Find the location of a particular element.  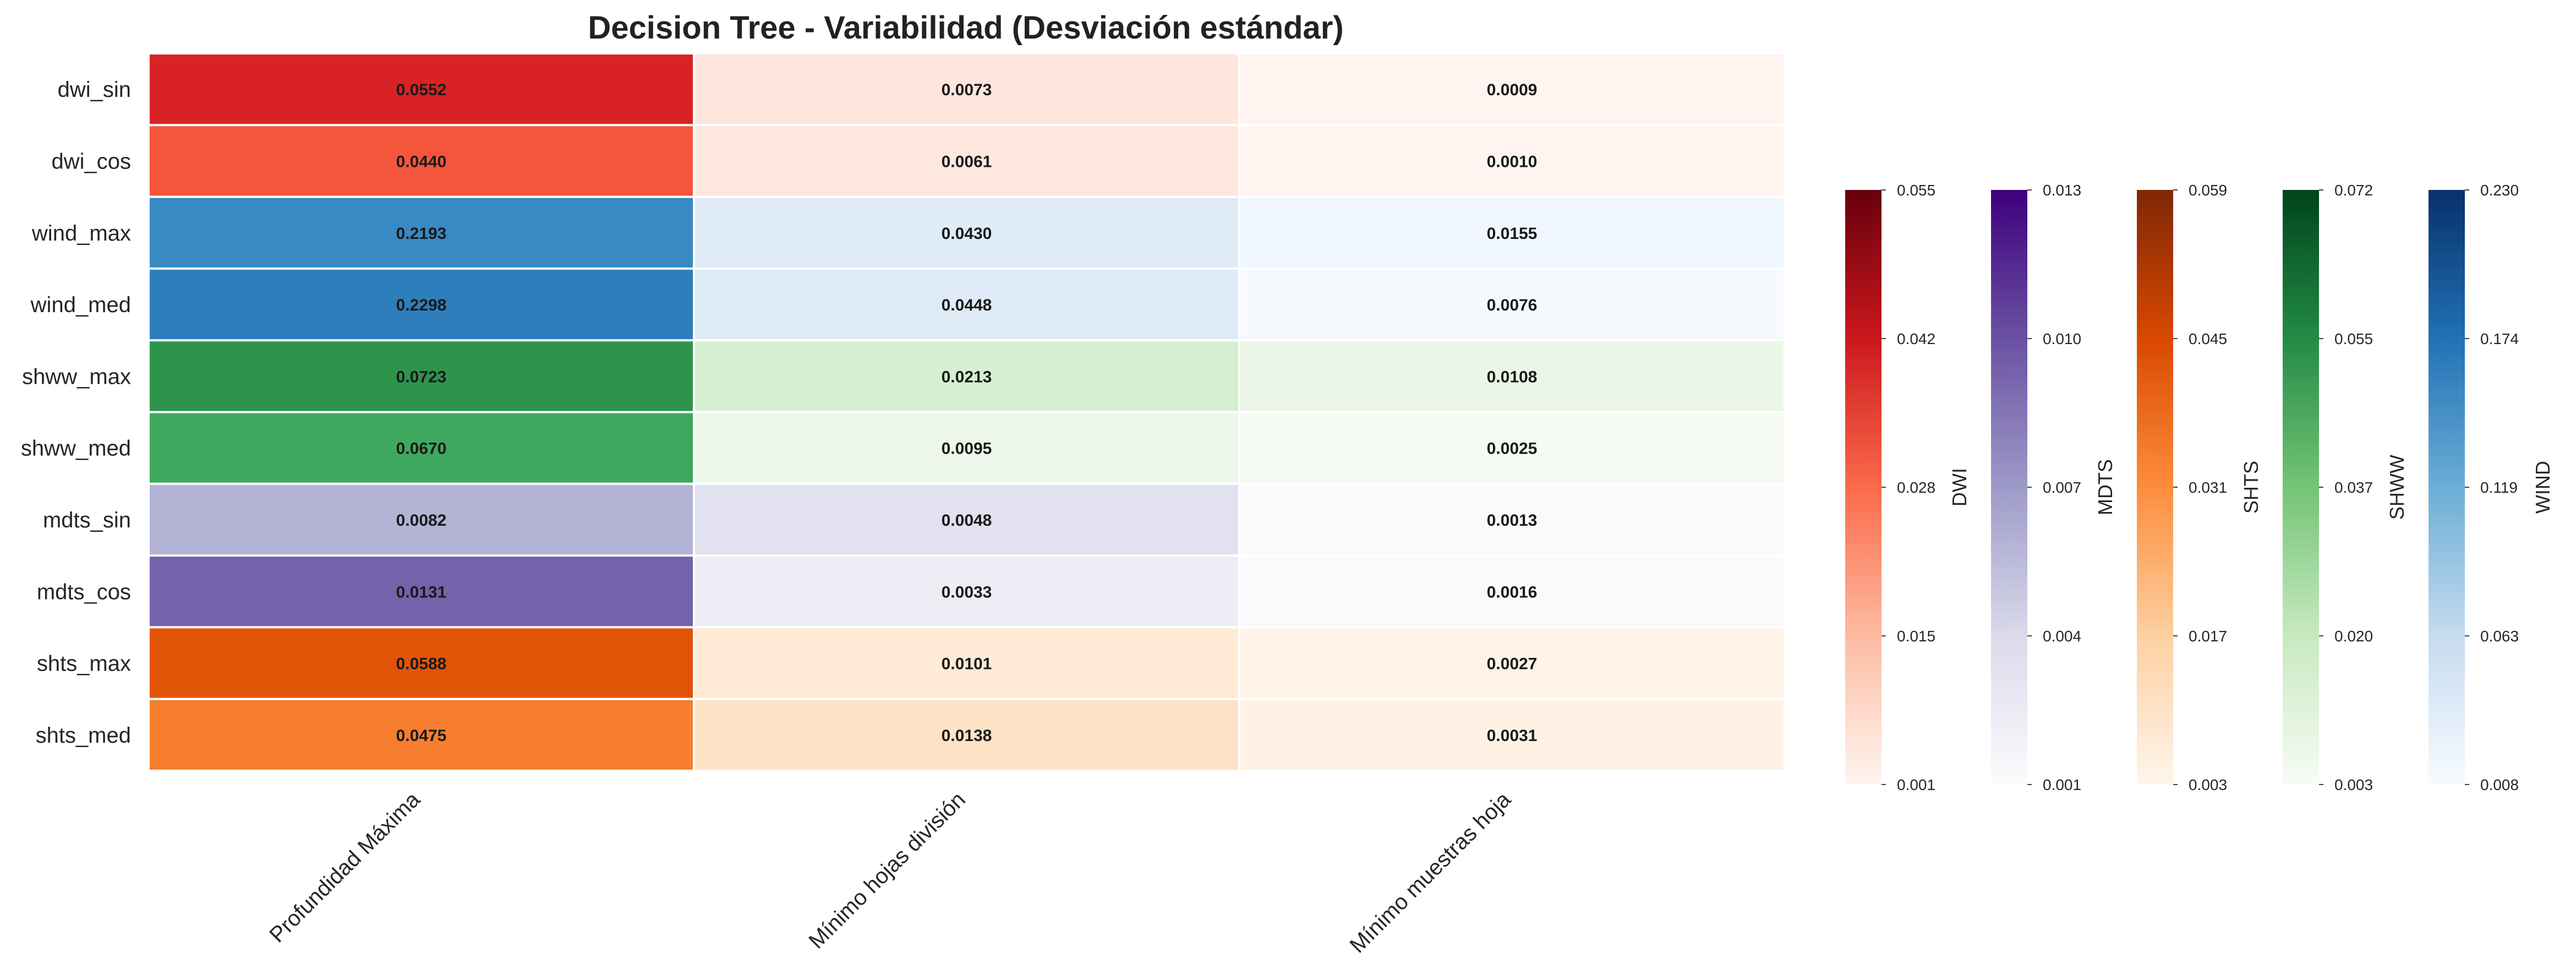

cell-value-label: 0.0027 is located at coordinates (1512, 664).